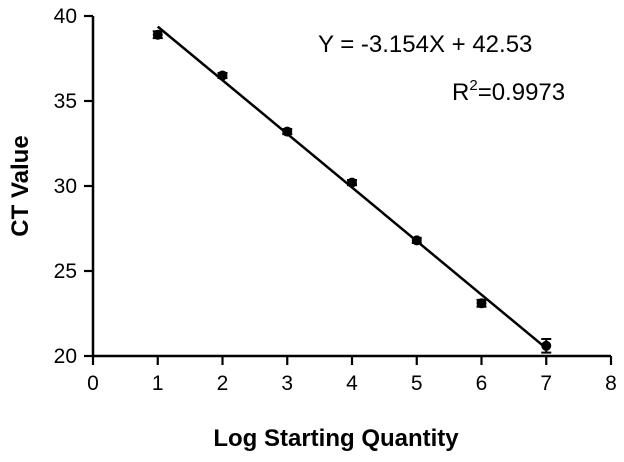 This screenshot has height=462, width=624. I want to click on r-squared-superscript: 2, so click(473, 85).